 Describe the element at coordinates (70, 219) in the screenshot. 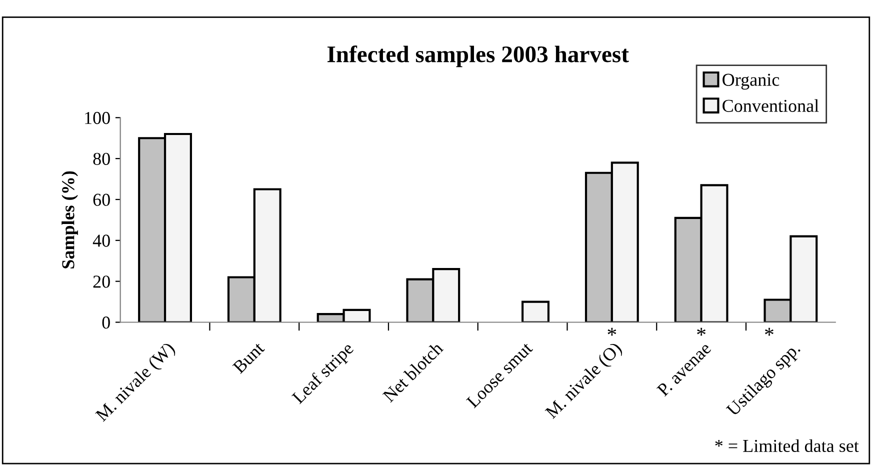

I see `y-axis-title: Samples (%)` at that location.